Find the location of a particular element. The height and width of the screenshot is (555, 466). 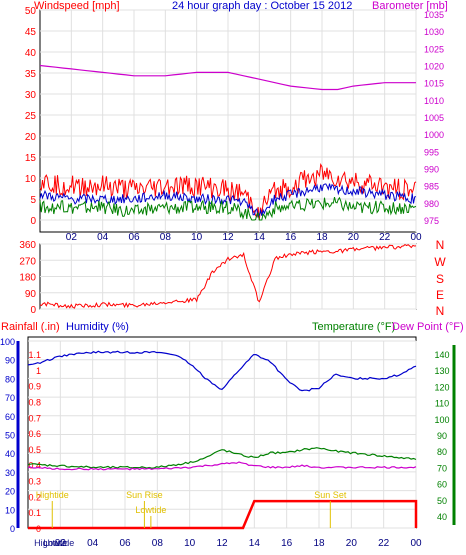

windspeed-tick-label: 15 is located at coordinates (31, 158).